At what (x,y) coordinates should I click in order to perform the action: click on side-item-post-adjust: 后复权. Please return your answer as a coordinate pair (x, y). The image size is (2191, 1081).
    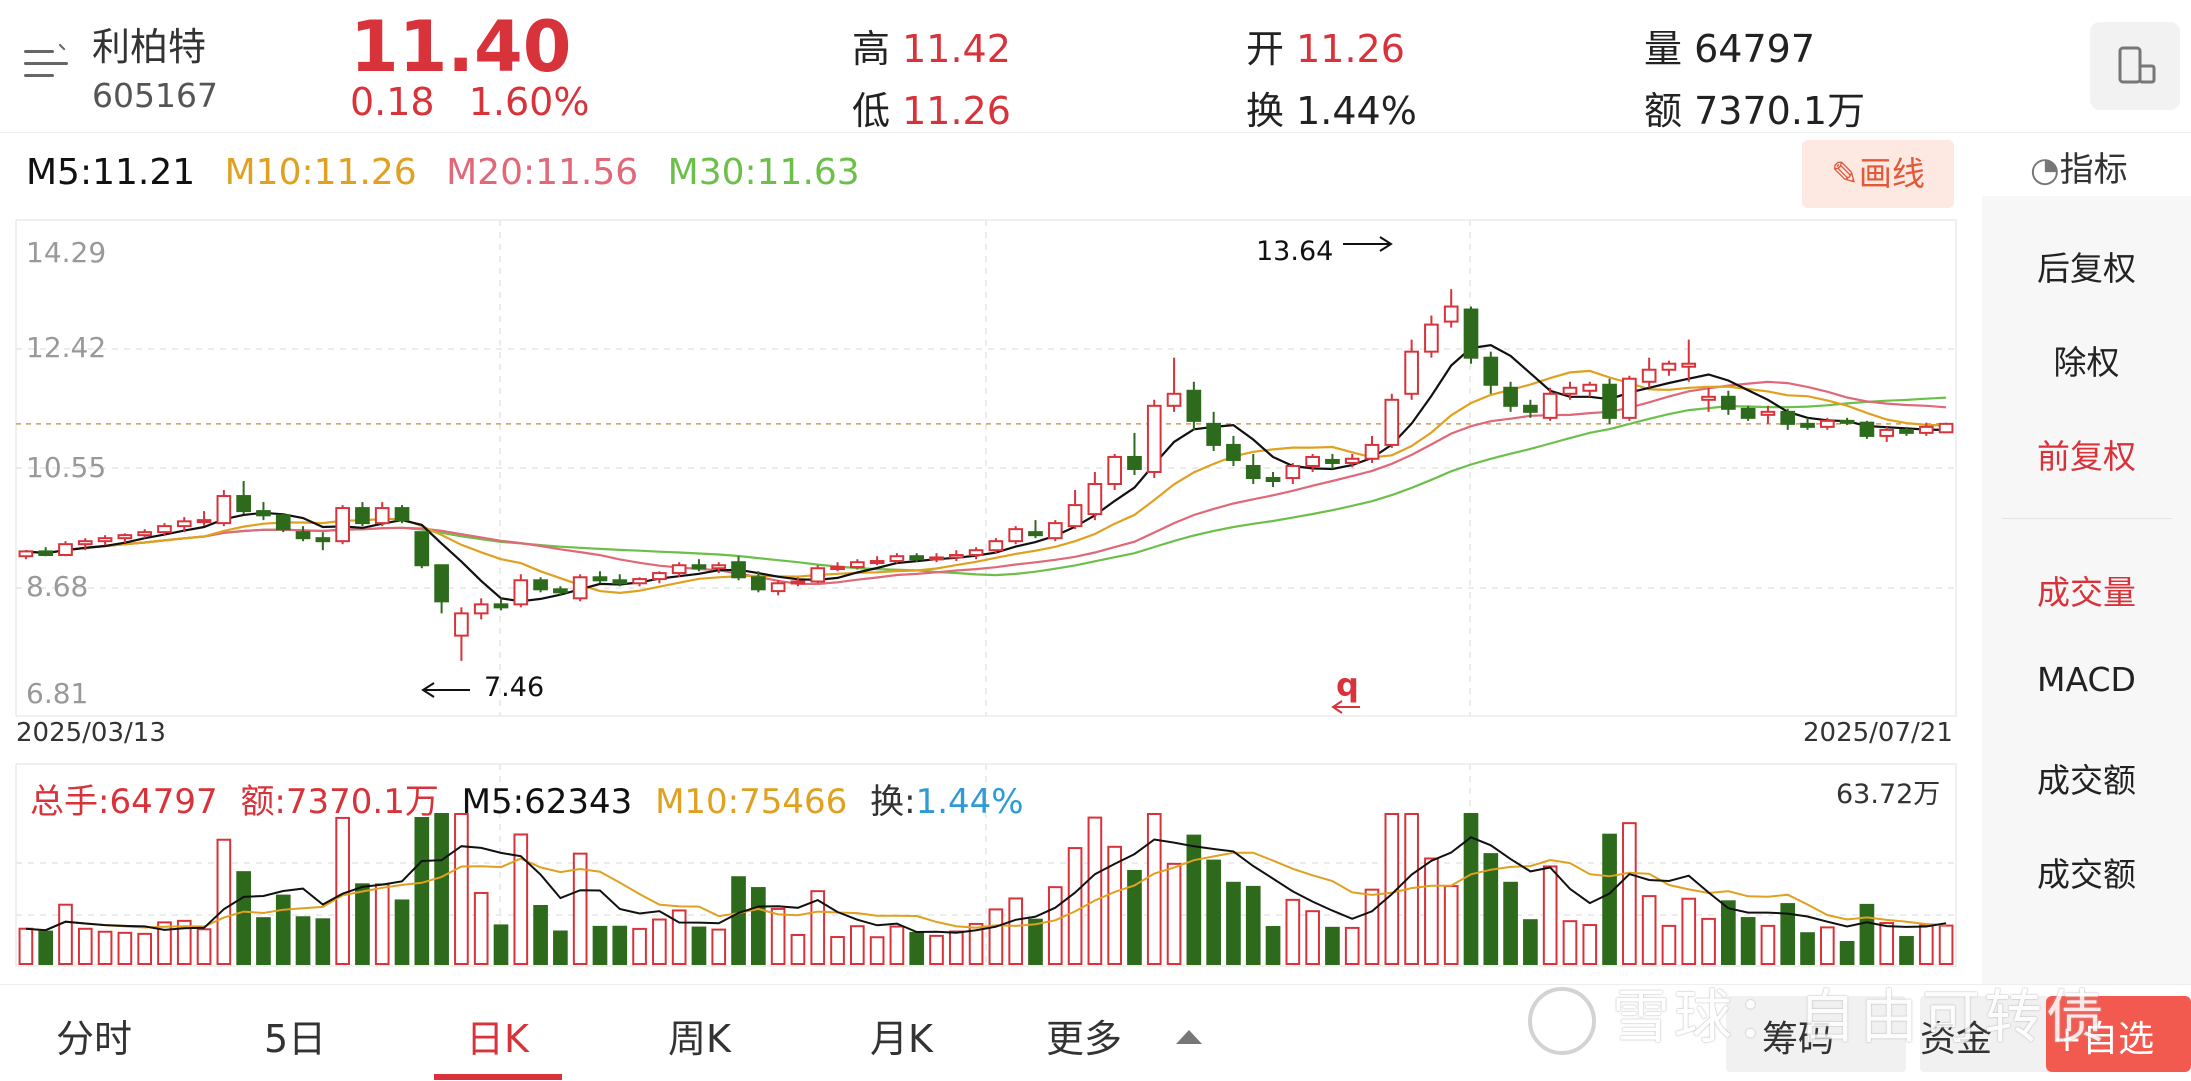
    Looking at the image, I should click on (2086, 268).